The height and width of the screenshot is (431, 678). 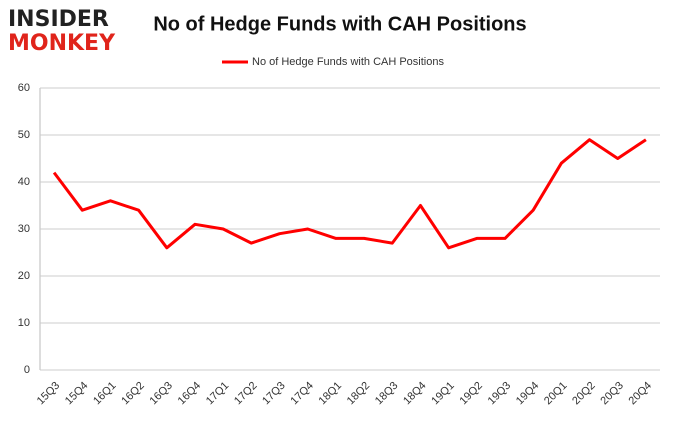 What do you see at coordinates (387, 394) in the screenshot?
I see `x-tick-label: 18Q3` at bounding box center [387, 394].